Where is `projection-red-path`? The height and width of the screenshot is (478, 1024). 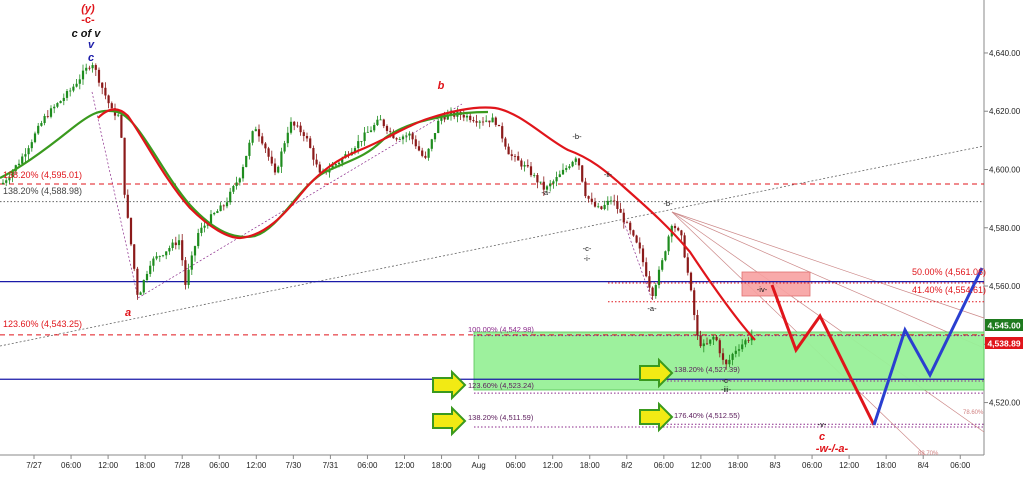 projection-red-path is located at coordinates (823, 355).